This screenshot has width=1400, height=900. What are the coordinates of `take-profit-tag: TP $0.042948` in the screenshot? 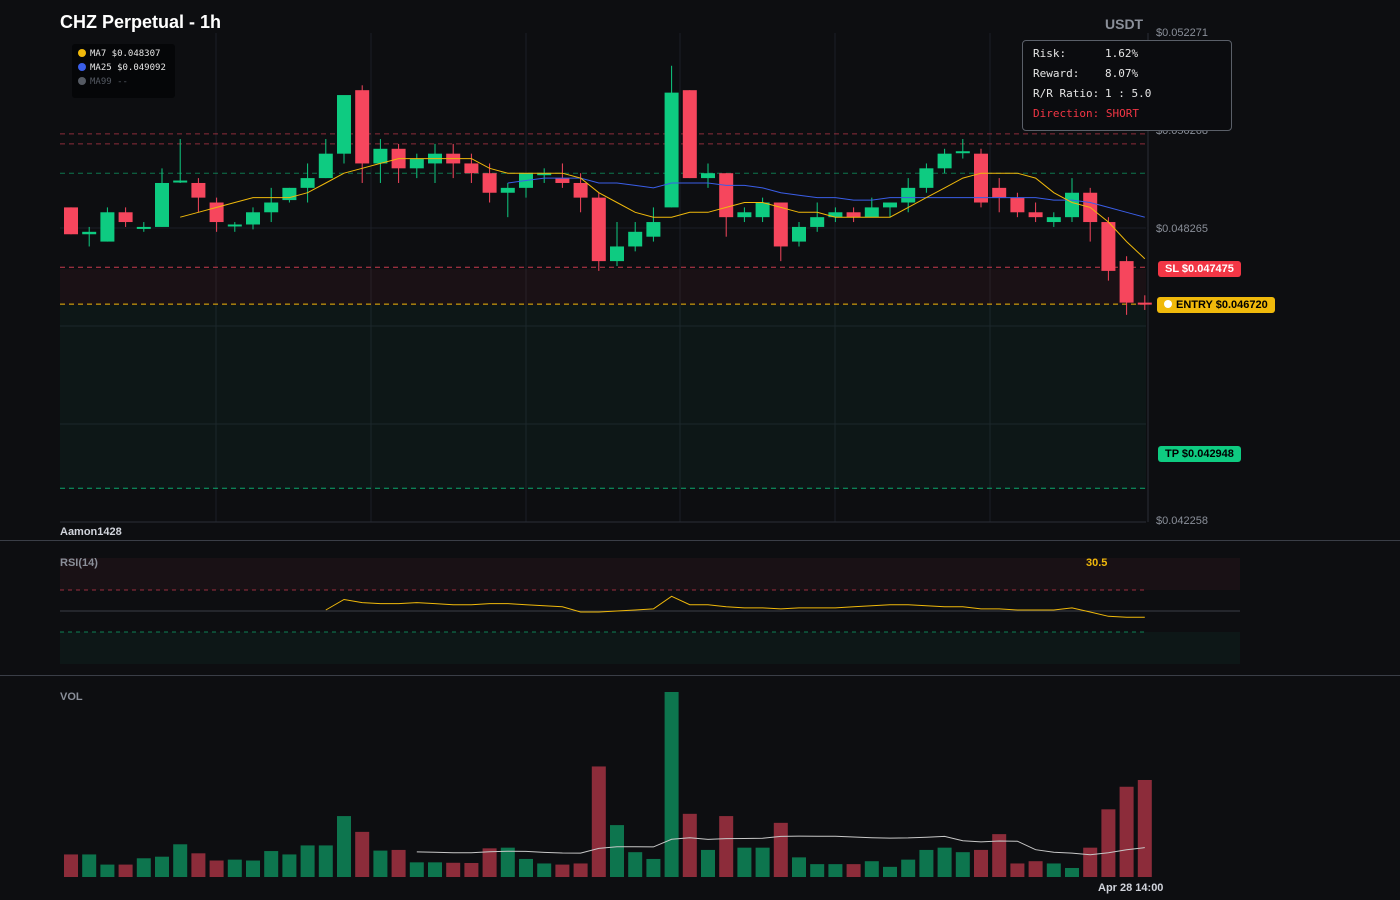 It's located at (1199, 454).